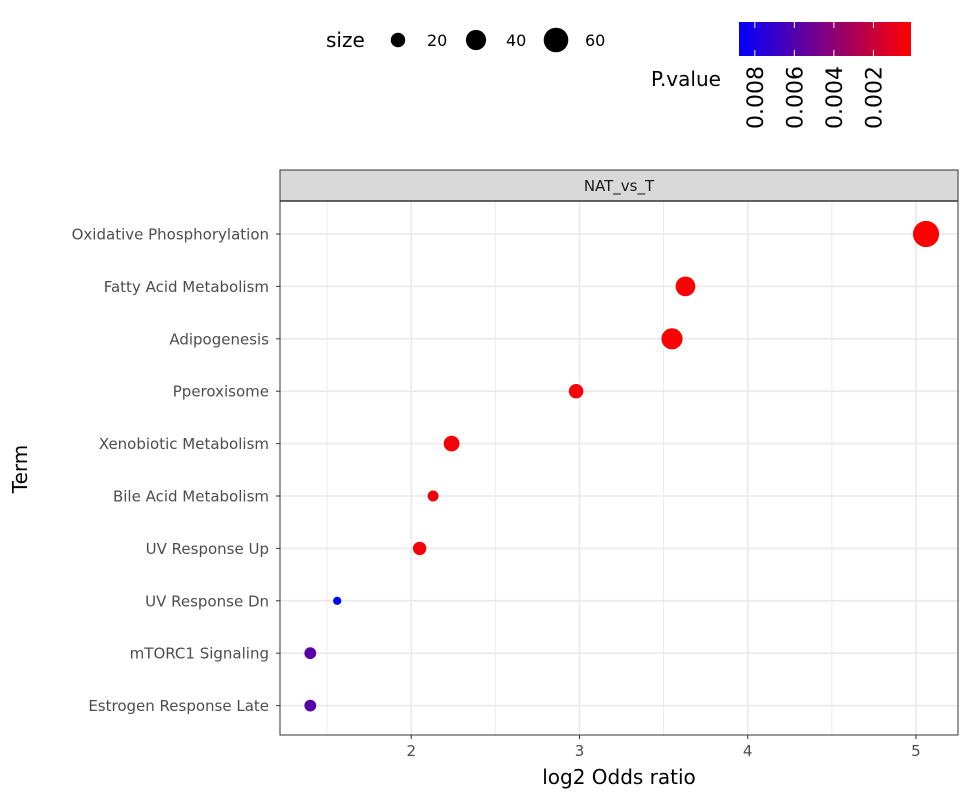  Describe the element at coordinates (170, 235) in the screenshot. I see `y-tick-label: Oxidative Phosphorylation` at that location.